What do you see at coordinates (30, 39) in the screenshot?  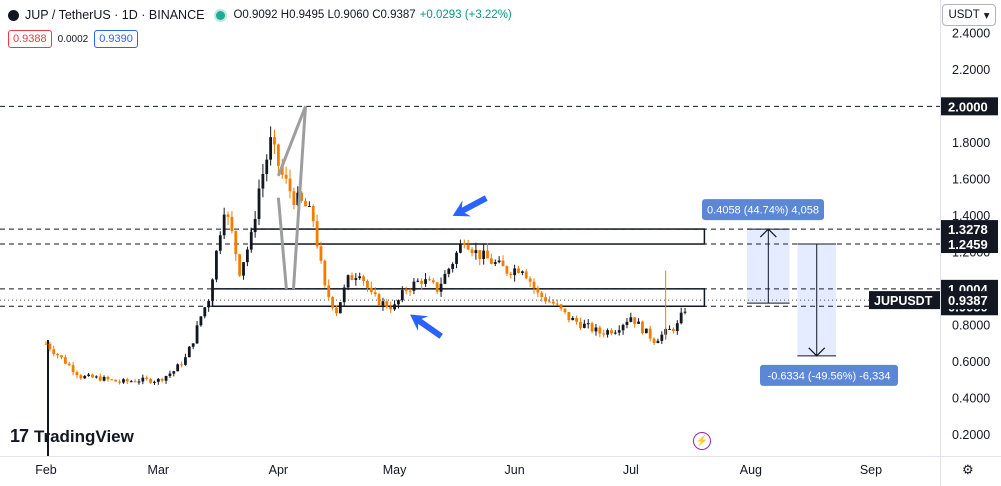 I see `bid-price: 0.9388` at bounding box center [30, 39].